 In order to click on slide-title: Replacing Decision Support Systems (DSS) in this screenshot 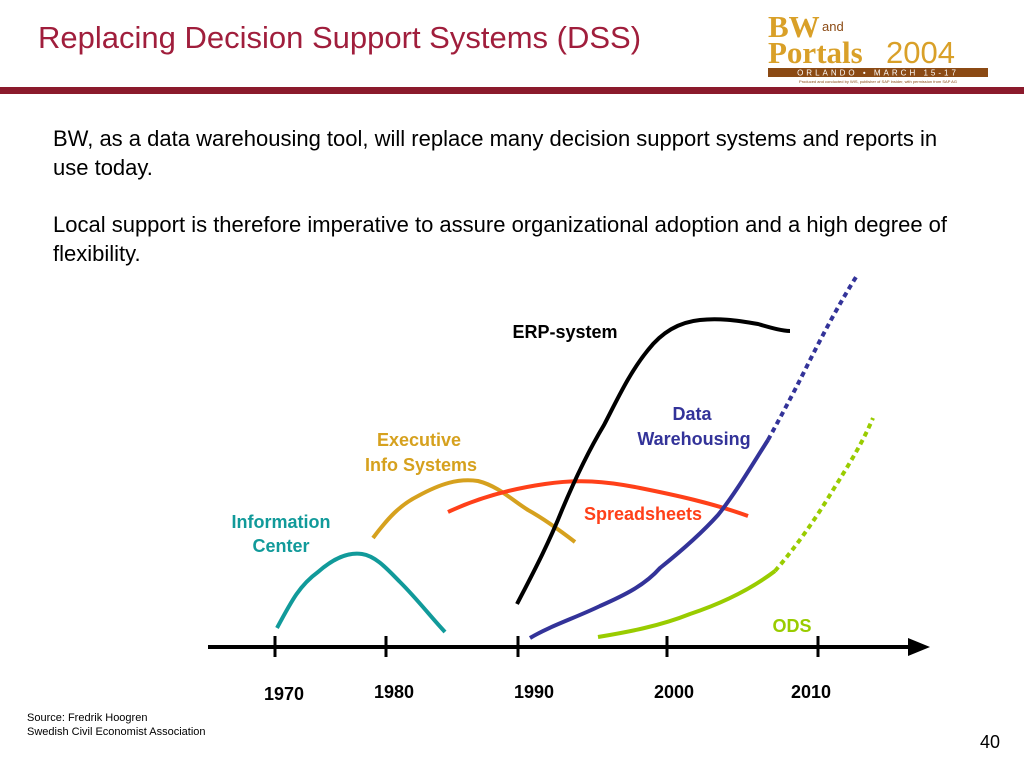, I will do `click(340, 37)`.